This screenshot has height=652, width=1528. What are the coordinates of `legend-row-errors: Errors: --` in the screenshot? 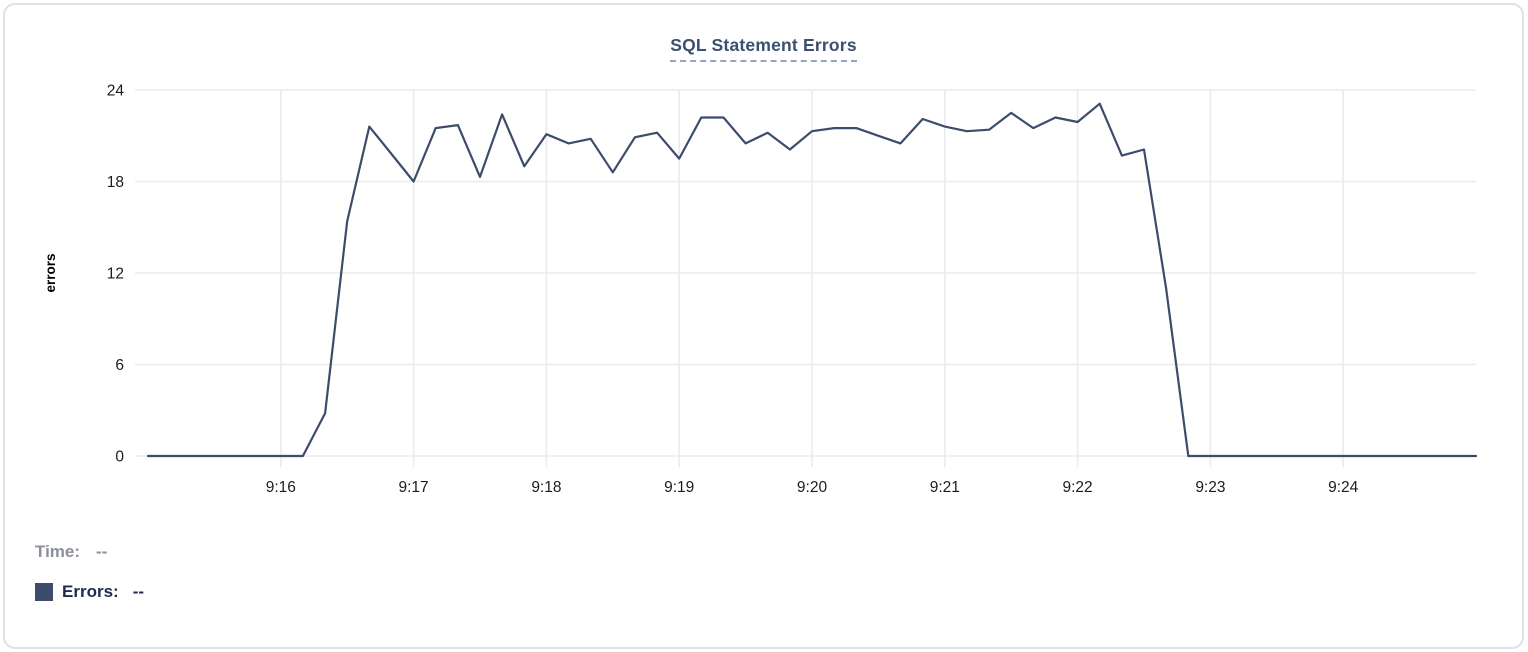 It's located at (89, 592).